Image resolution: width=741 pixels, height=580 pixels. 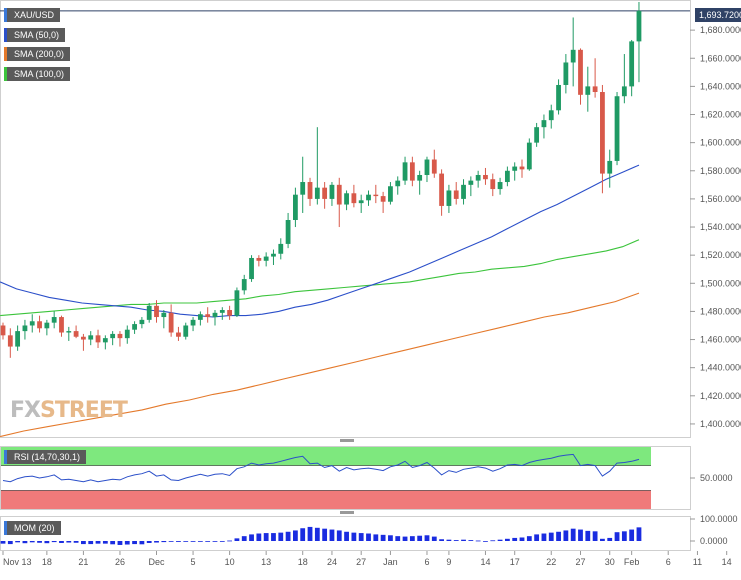 I want to click on price-tick-label: 1,540.0000, so click(x=720, y=227).